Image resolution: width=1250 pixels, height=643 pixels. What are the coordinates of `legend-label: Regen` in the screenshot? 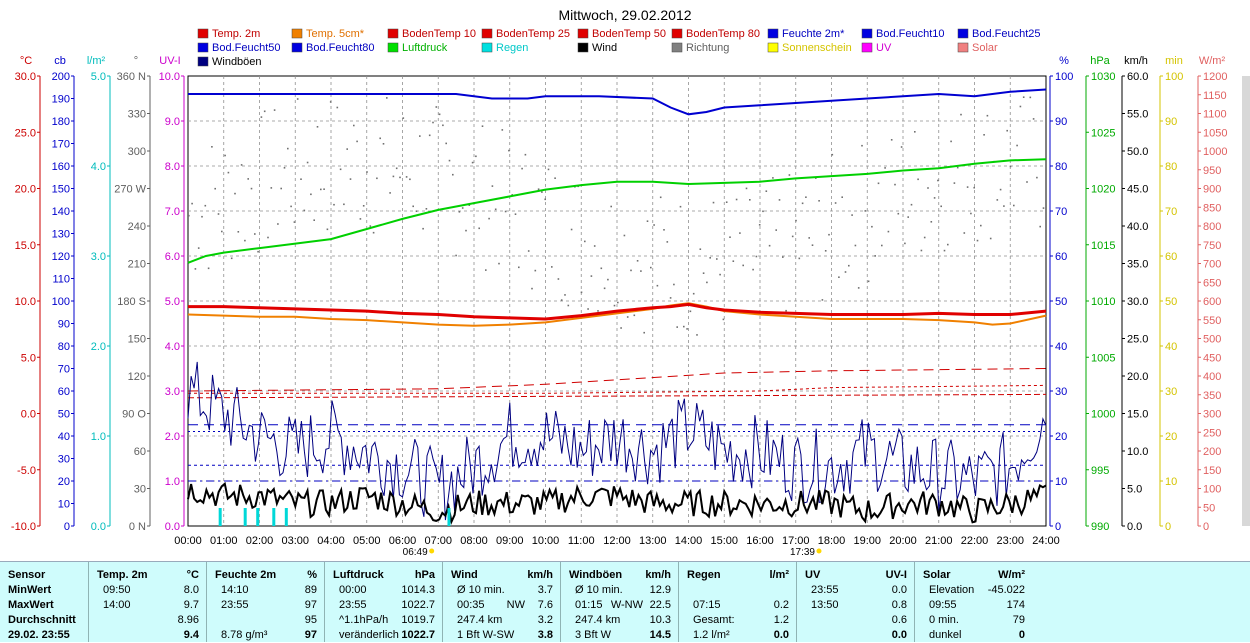 It's located at (512, 48).